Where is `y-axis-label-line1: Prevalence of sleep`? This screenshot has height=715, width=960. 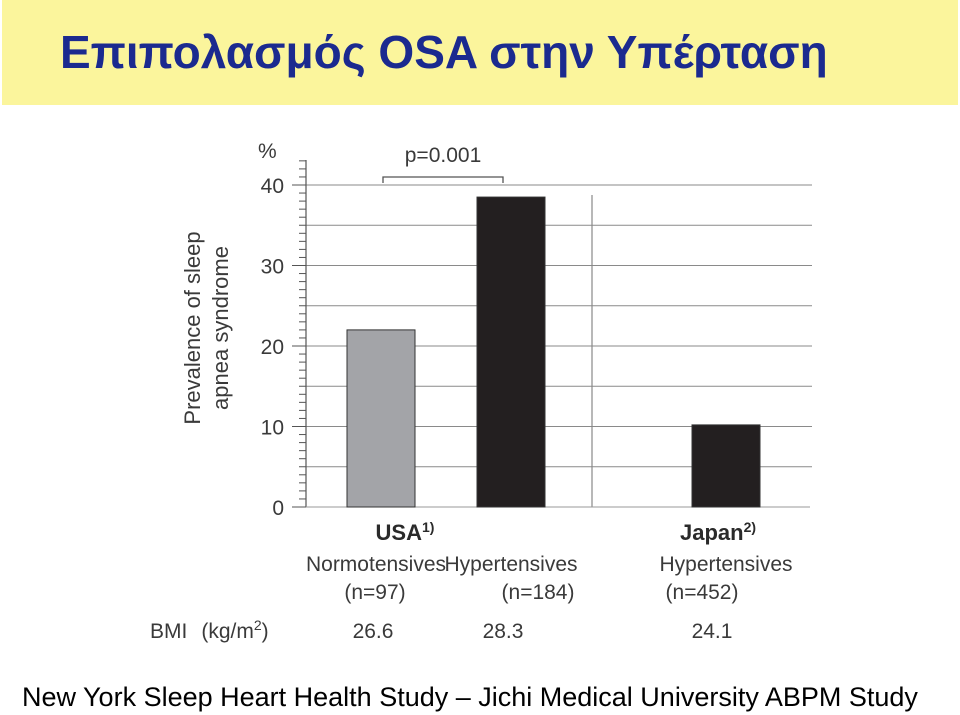
y-axis-label-line1: Prevalence of sleep is located at coordinates (192, 327).